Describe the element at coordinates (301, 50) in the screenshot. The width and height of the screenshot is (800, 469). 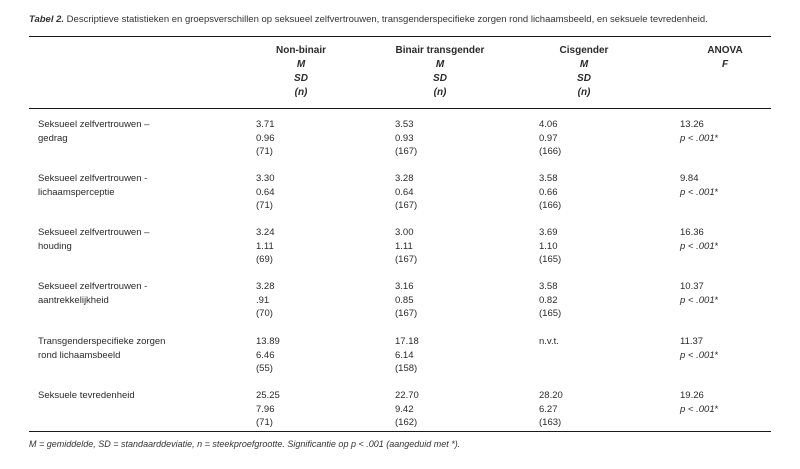
I see `column-header-name: Non-binair` at that location.